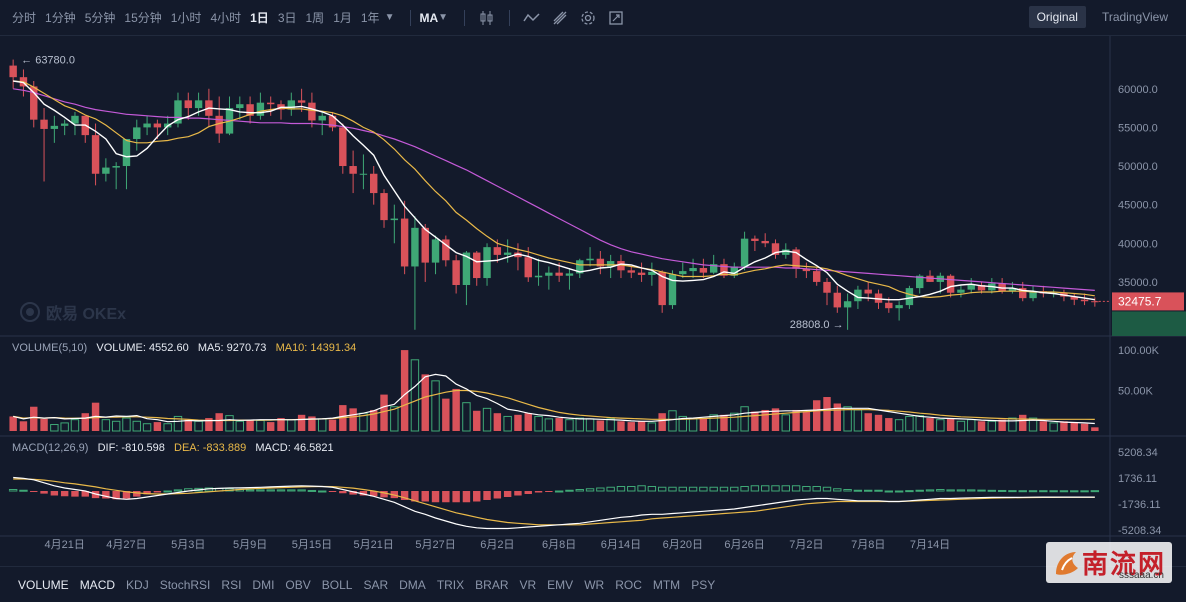 This screenshot has width=1186, height=602. What do you see at coordinates (1108, 562) in the screenshot?
I see `site-logo: 南流网 sssaaa.cn` at bounding box center [1108, 562].